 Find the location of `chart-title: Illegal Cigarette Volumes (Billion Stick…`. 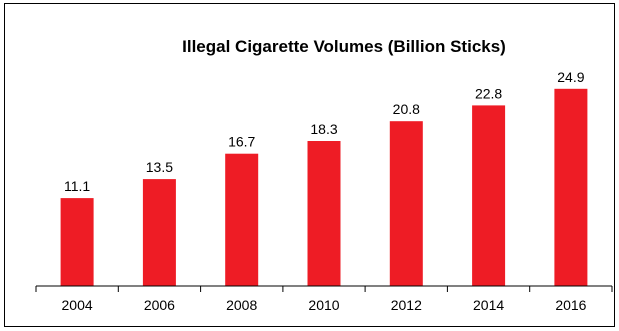

chart-title: Illegal Cigarette Volumes (Billion Stick… is located at coordinates (344, 46).